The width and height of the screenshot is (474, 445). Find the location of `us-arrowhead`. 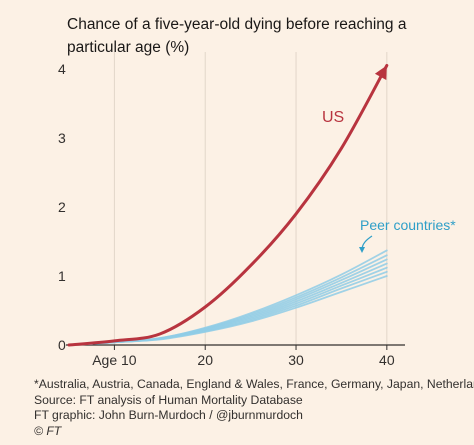

us-arrowhead is located at coordinates (380, 72).